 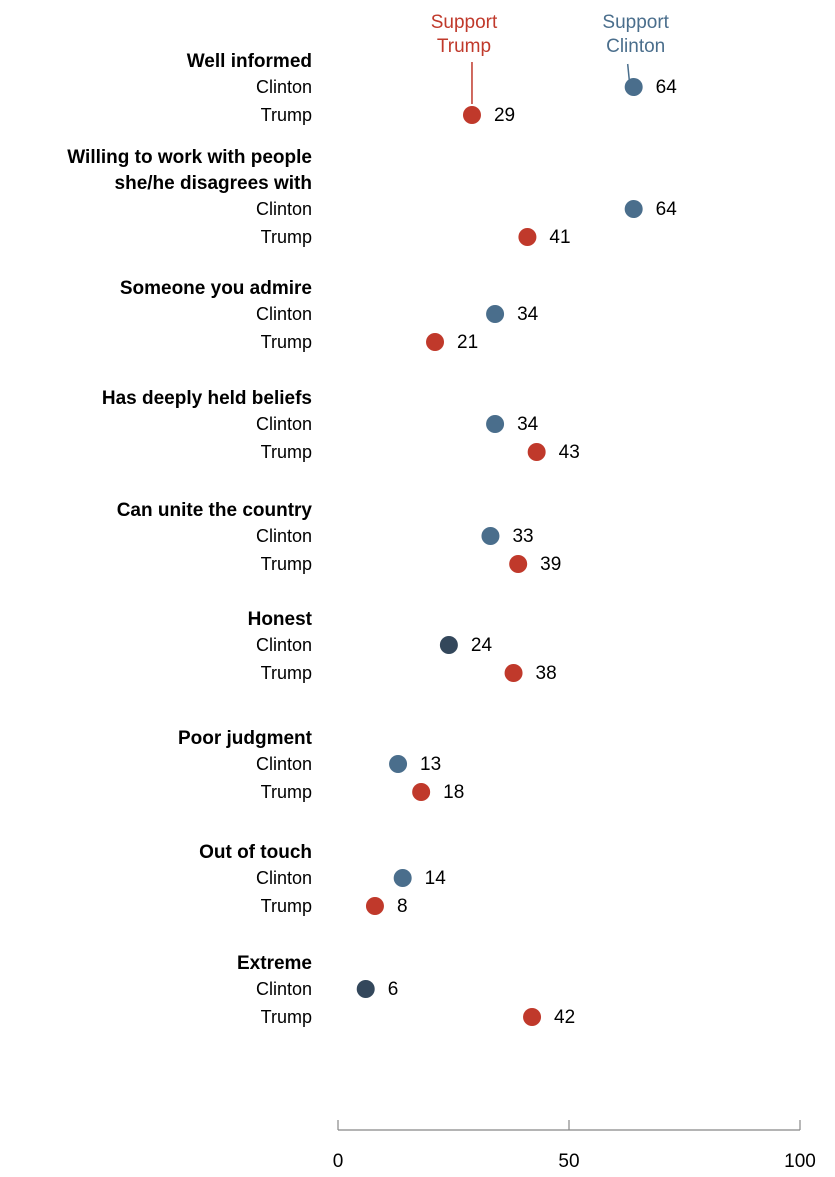 What do you see at coordinates (393, 989) in the screenshot?
I see `clinton-value-label: 6` at bounding box center [393, 989].